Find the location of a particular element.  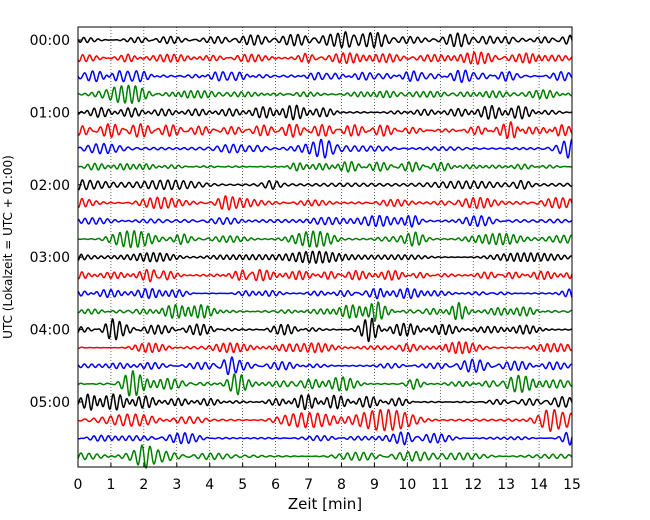

y-tick-label: 02:00 is located at coordinates (50, 186).